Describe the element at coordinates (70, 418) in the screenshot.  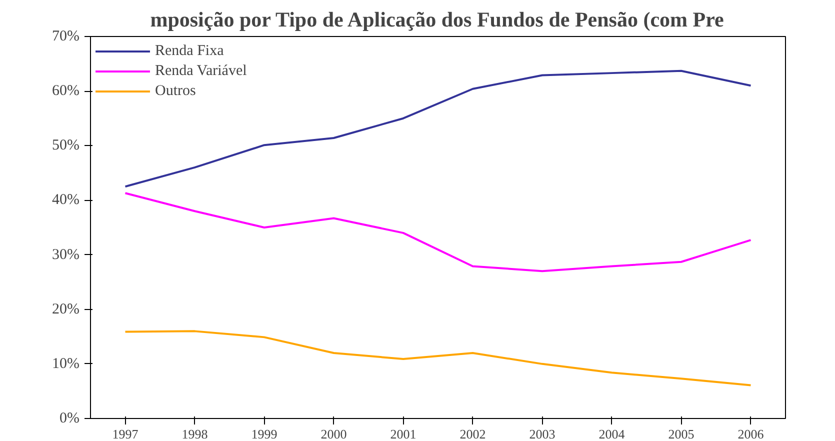
I see `y-tick-label: 0%` at that location.